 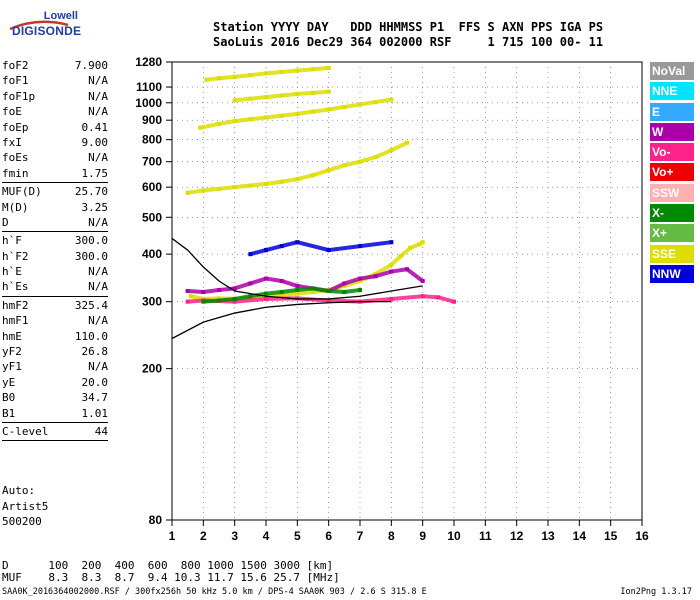 I want to click on param-name: foEp, so click(x=15, y=127).